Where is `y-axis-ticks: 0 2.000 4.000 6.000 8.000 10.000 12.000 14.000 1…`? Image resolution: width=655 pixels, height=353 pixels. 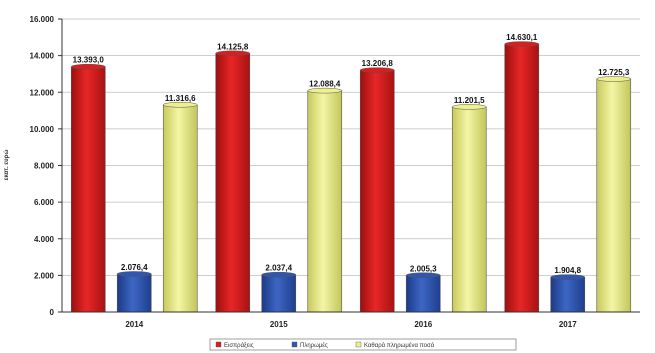 y-axis-ticks: 0 2.000 4.000 6.000 8.000 10.000 12.000 14.000 1… is located at coordinates (46, 166).